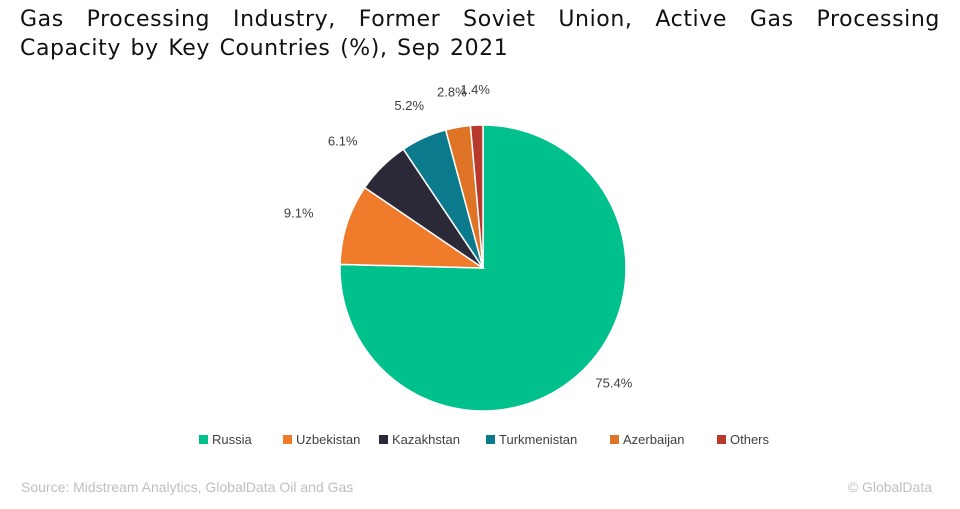 Image resolution: width=960 pixels, height=509 pixels. Describe the element at coordinates (490, 439) in the screenshot. I see `legend-swatch-turkmenistan` at that location.